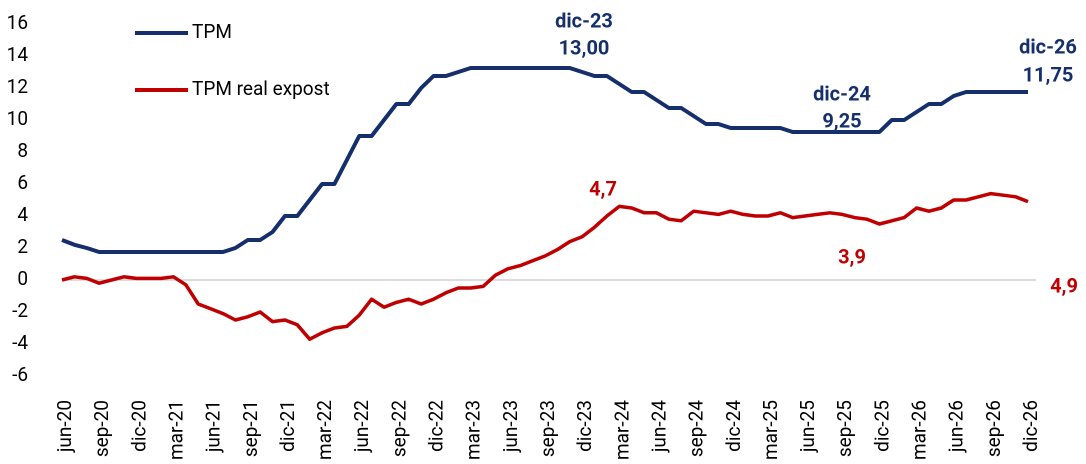 This screenshot has width=1086, height=464. Describe the element at coordinates (22, 246) in the screenshot. I see `y-tick-label: 2` at that location.